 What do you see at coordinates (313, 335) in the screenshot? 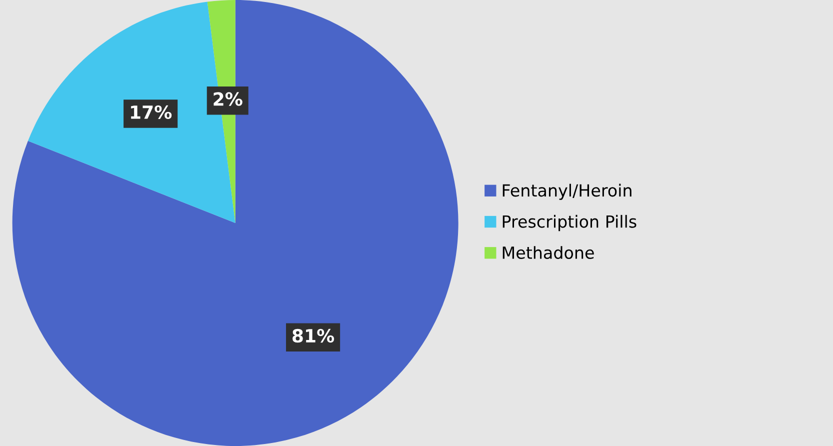
I see `data-label: 81%` at bounding box center [313, 335].